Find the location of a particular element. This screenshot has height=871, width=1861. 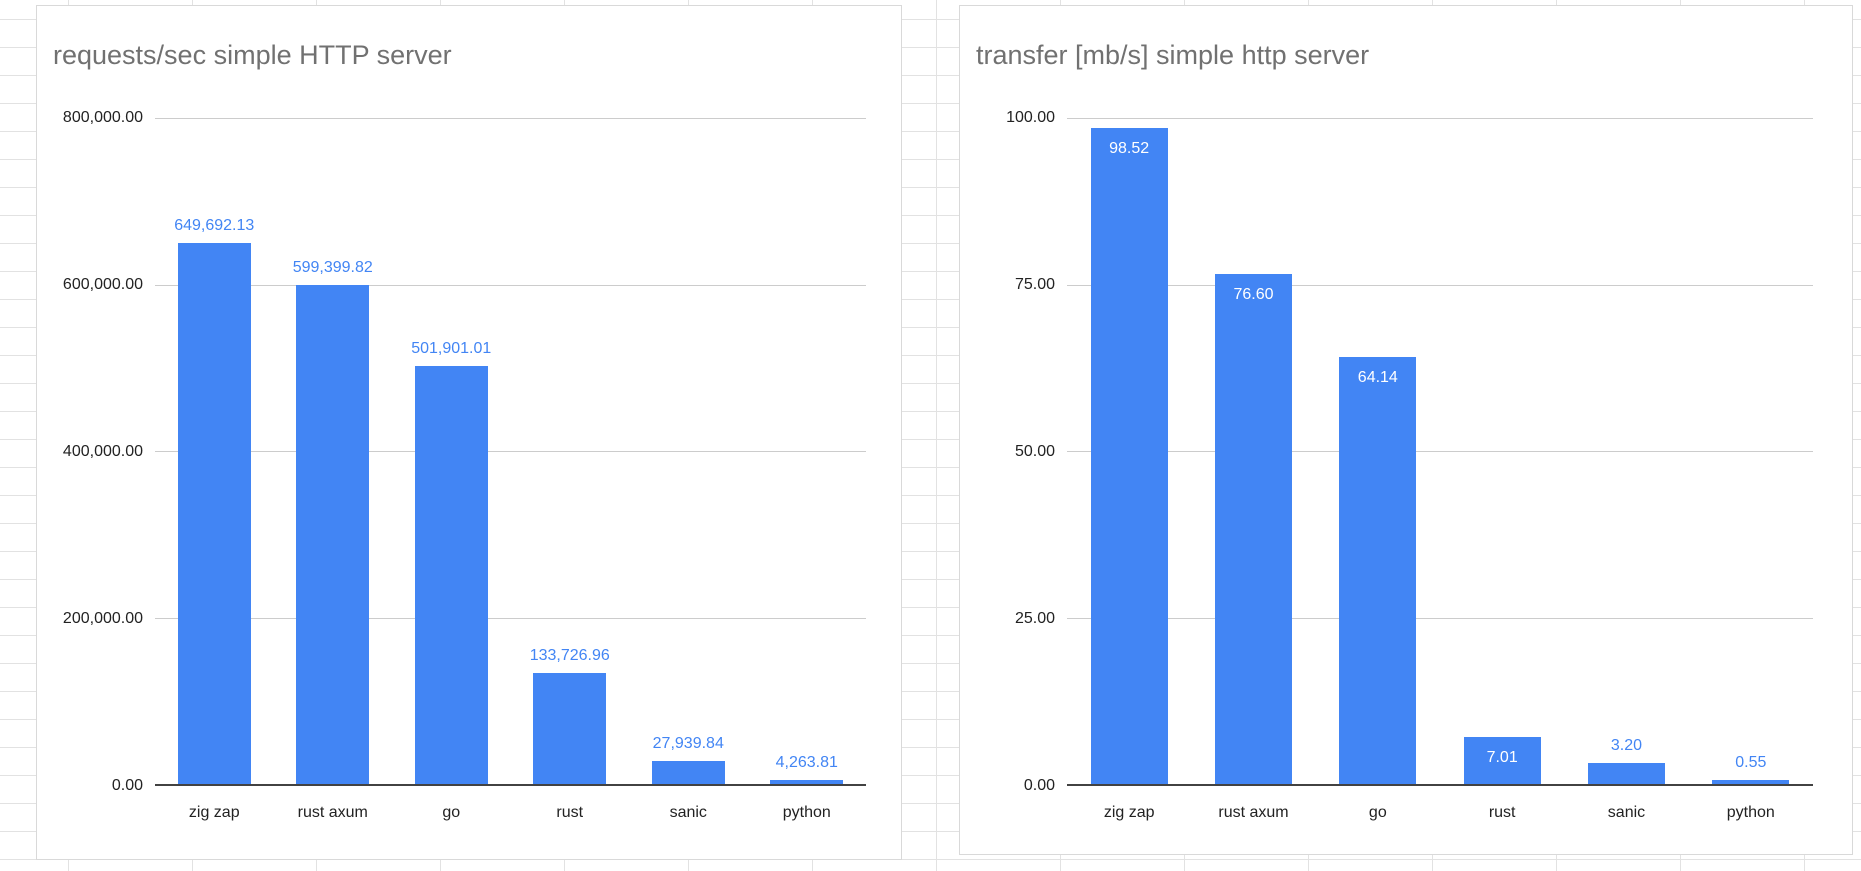

bar-column: 501,901.01 go is located at coordinates (451, 469).